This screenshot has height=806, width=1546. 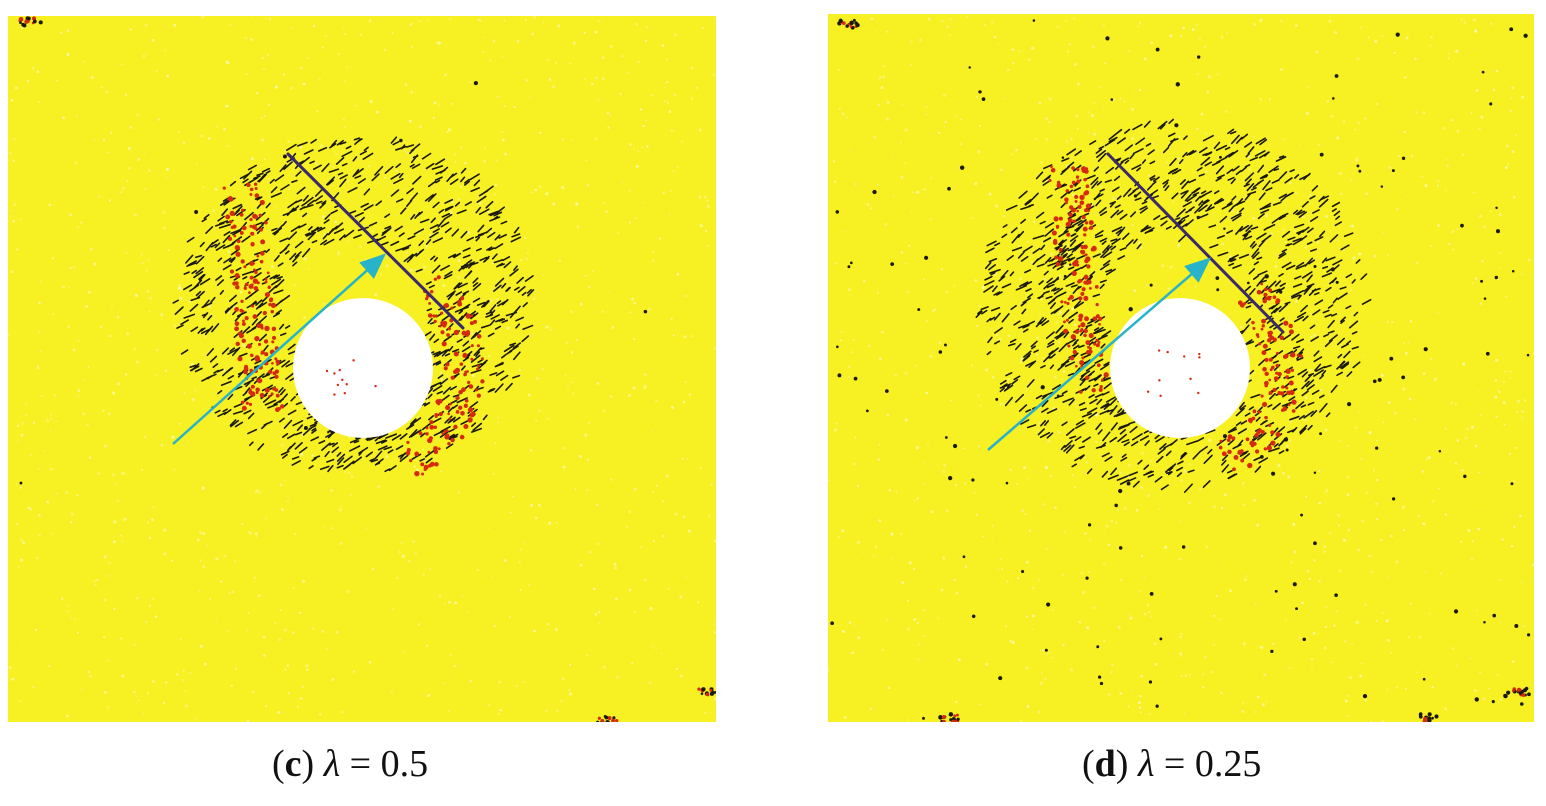 What do you see at coordinates (1198, 270) in the screenshot?
I see `direction-arrow-head` at bounding box center [1198, 270].